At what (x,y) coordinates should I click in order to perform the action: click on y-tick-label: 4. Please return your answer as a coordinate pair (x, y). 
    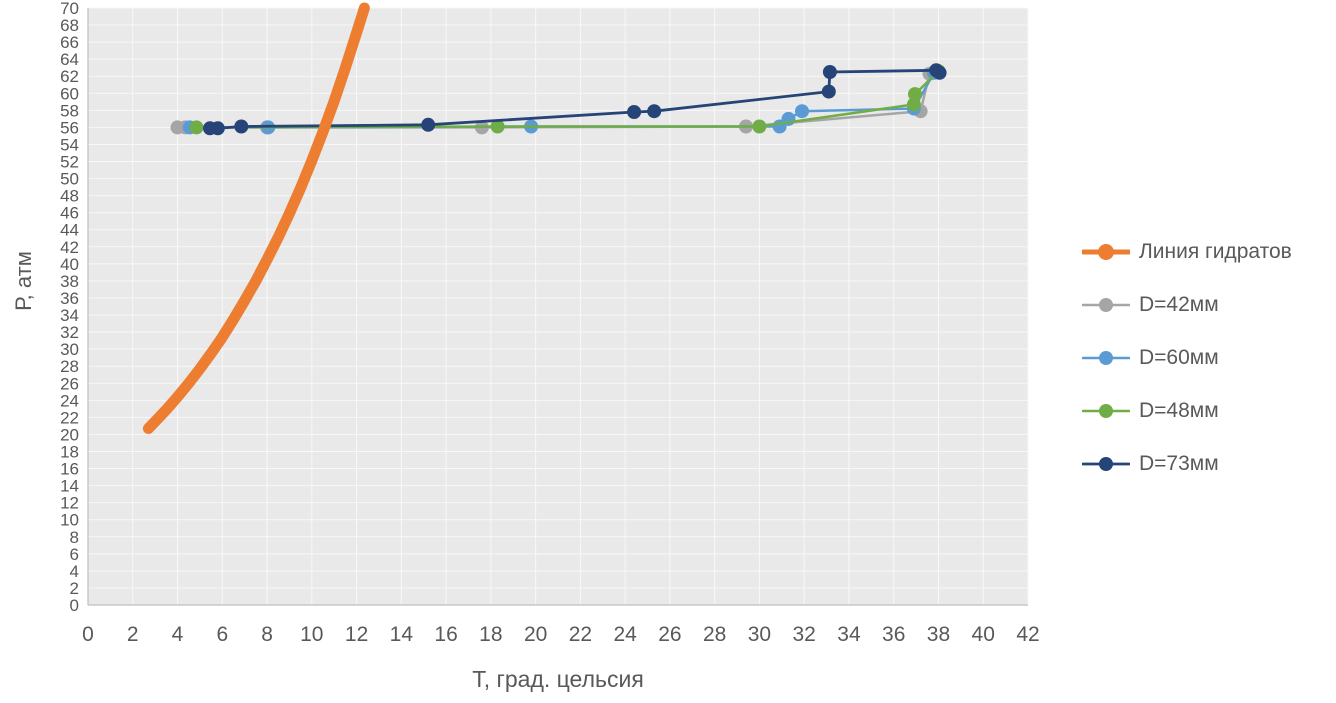
    Looking at the image, I should click on (74, 571).